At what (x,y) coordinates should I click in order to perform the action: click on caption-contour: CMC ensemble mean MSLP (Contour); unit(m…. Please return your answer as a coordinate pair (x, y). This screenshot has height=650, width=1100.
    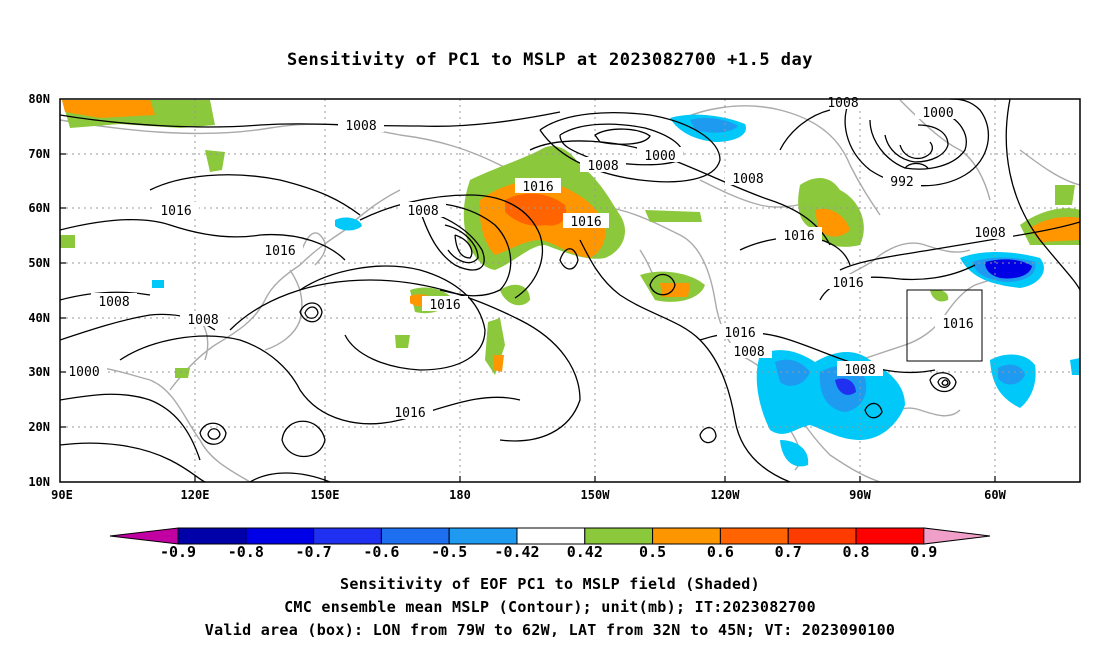
    Looking at the image, I should click on (550, 607).